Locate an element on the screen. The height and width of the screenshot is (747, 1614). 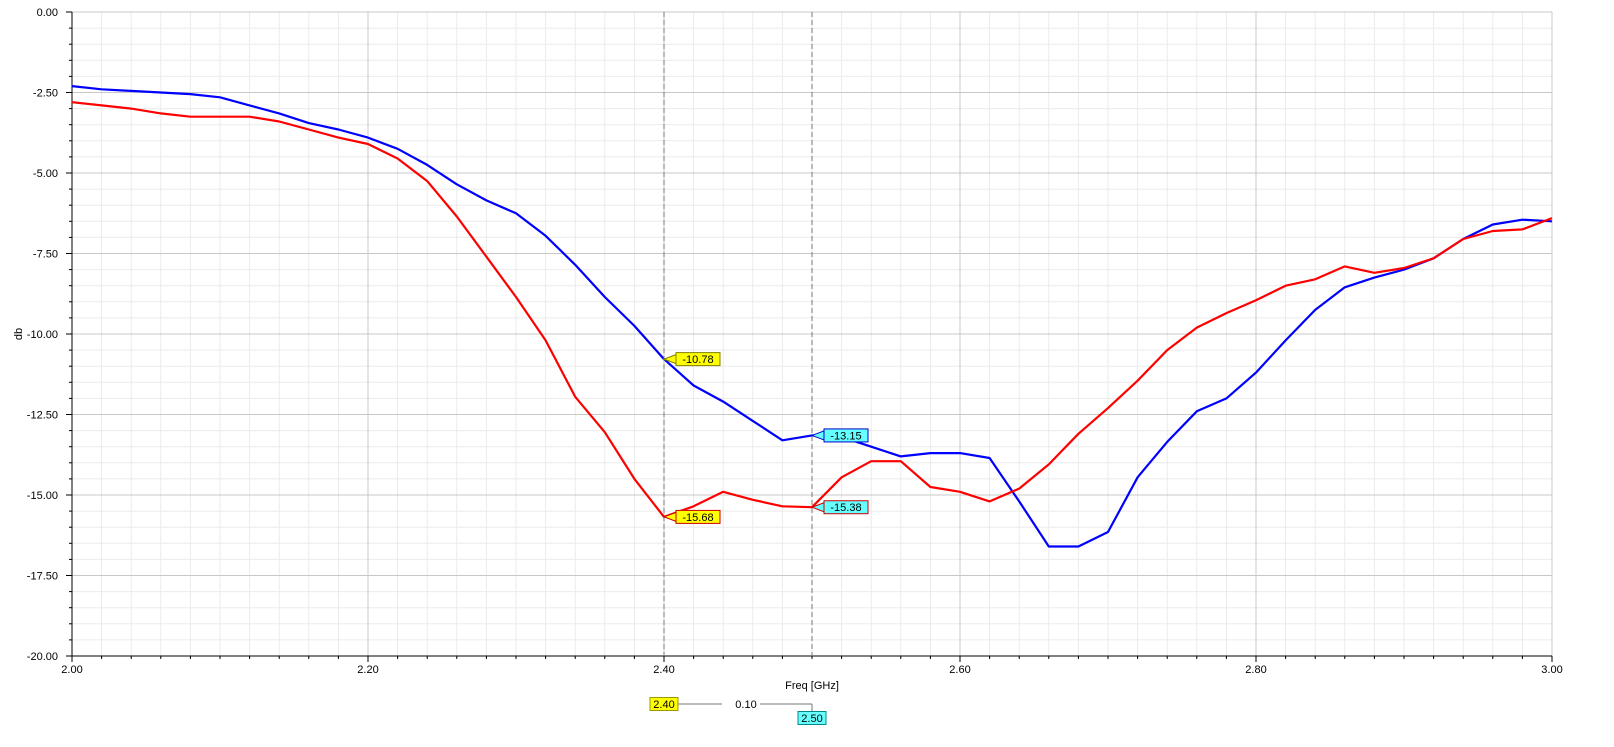
y-tick-label: 0.00 is located at coordinates (47, 13).